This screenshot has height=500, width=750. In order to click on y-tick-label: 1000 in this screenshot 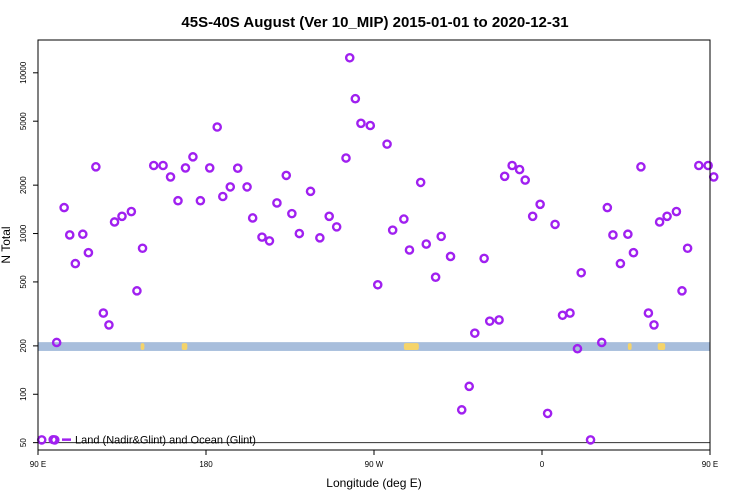, I will do `click(23, 233)`.